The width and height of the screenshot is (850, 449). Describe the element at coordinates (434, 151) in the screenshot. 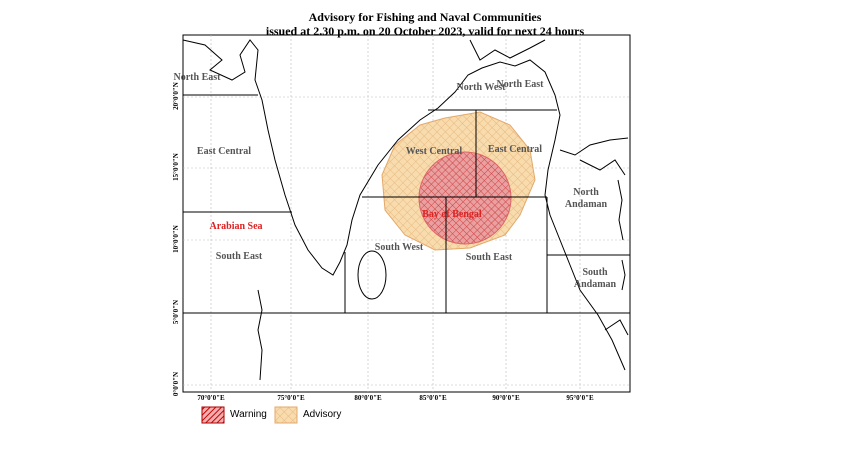

I see `region-label: West Central` at that location.